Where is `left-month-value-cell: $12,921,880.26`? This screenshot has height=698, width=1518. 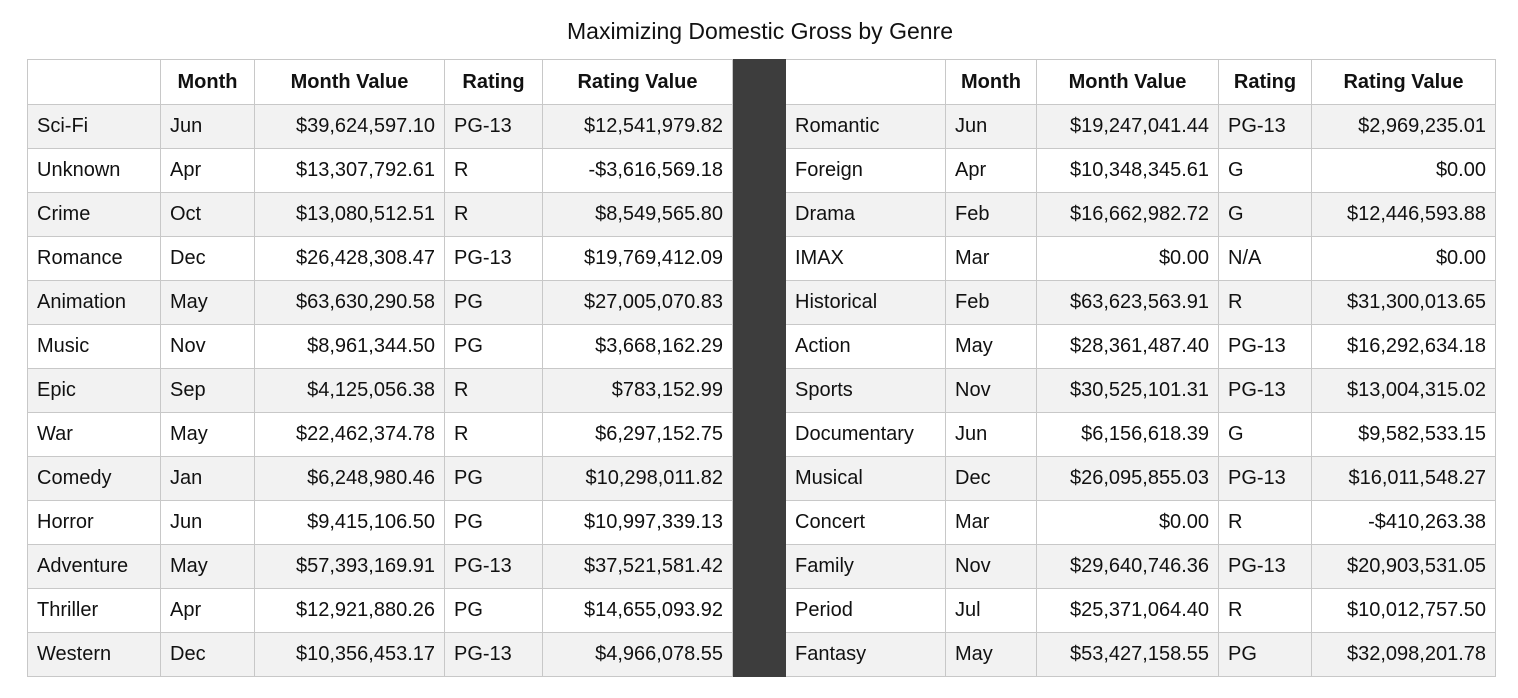
left-month-value-cell: $12,921,880.26 is located at coordinates (349, 610).